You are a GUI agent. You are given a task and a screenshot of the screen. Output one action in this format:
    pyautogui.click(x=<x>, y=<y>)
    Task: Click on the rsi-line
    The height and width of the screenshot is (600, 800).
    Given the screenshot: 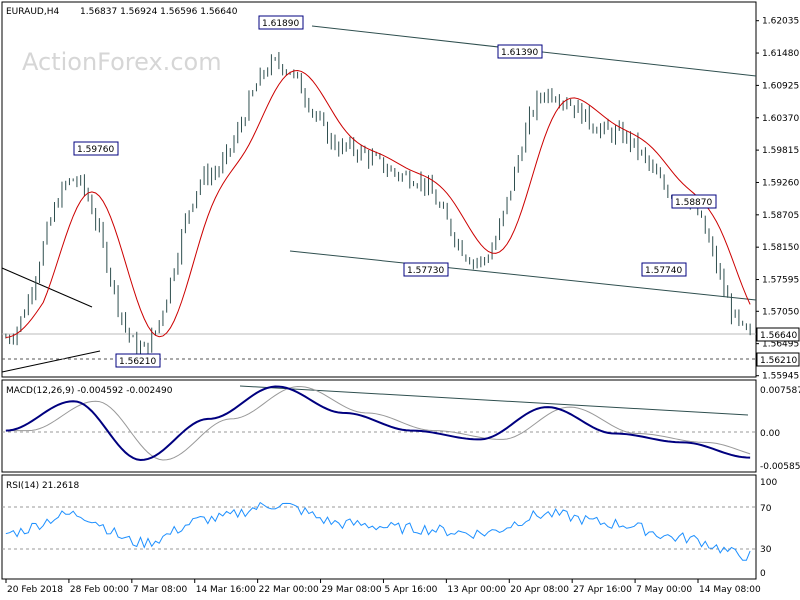 What is the action you would take?
    pyautogui.click(x=378, y=531)
    